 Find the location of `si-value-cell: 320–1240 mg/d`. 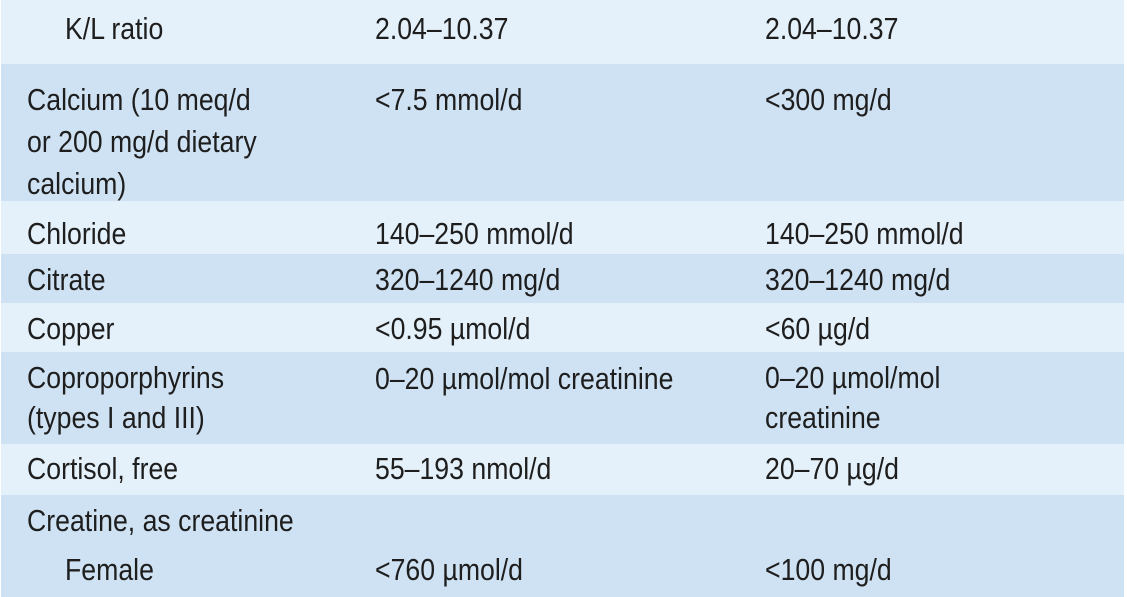

si-value-cell: 320–1240 mg/d is located at coordinates (468, 279).